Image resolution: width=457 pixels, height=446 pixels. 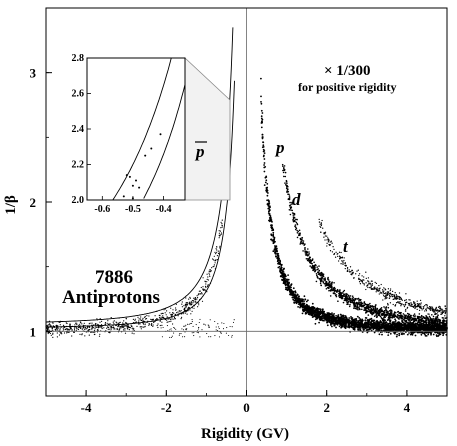 What do you see at coordinates (142, 166) in the screenshot?
I see `inset-points` at bounding box center [142, 166].